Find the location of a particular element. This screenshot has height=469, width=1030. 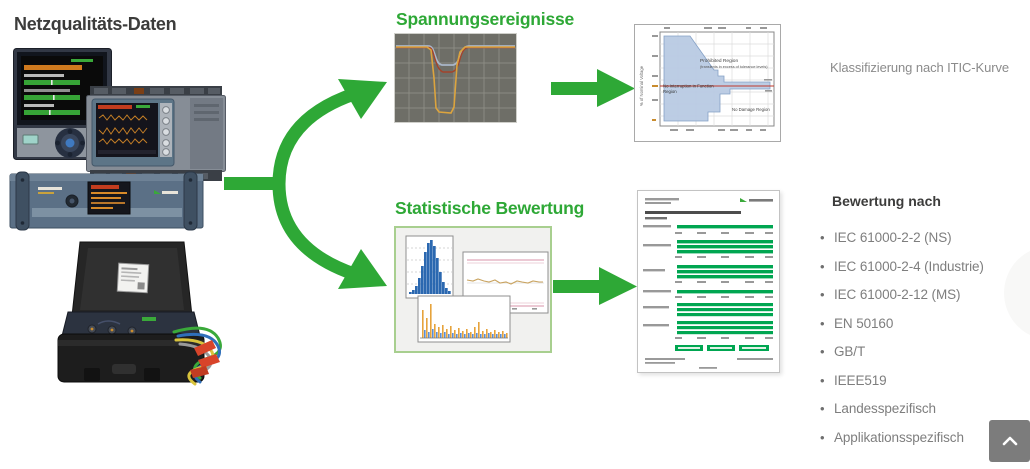

standard-item: IEC 61000-2-4 (Industrie) is located at coordinates (920, 266).